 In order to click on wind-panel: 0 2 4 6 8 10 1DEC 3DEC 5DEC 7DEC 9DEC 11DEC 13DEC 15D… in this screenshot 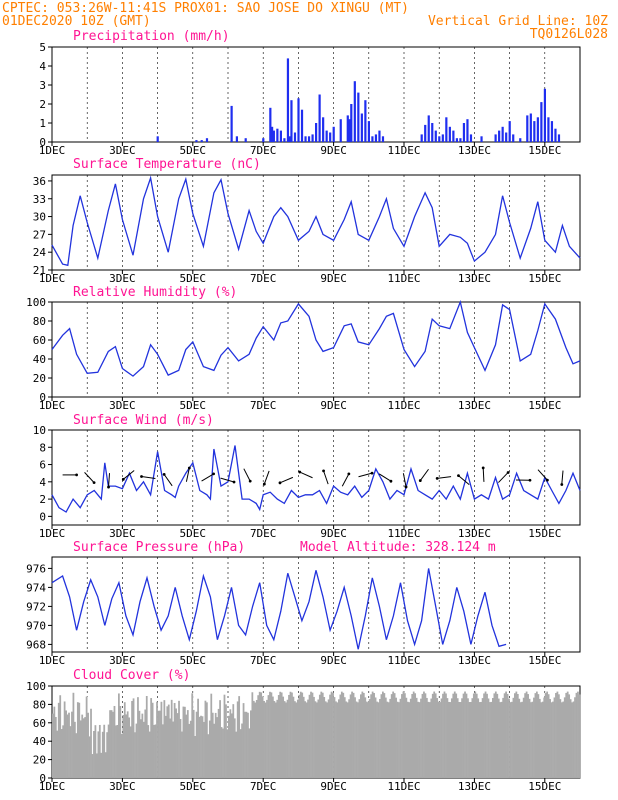, I will do `click(307, 482)`.